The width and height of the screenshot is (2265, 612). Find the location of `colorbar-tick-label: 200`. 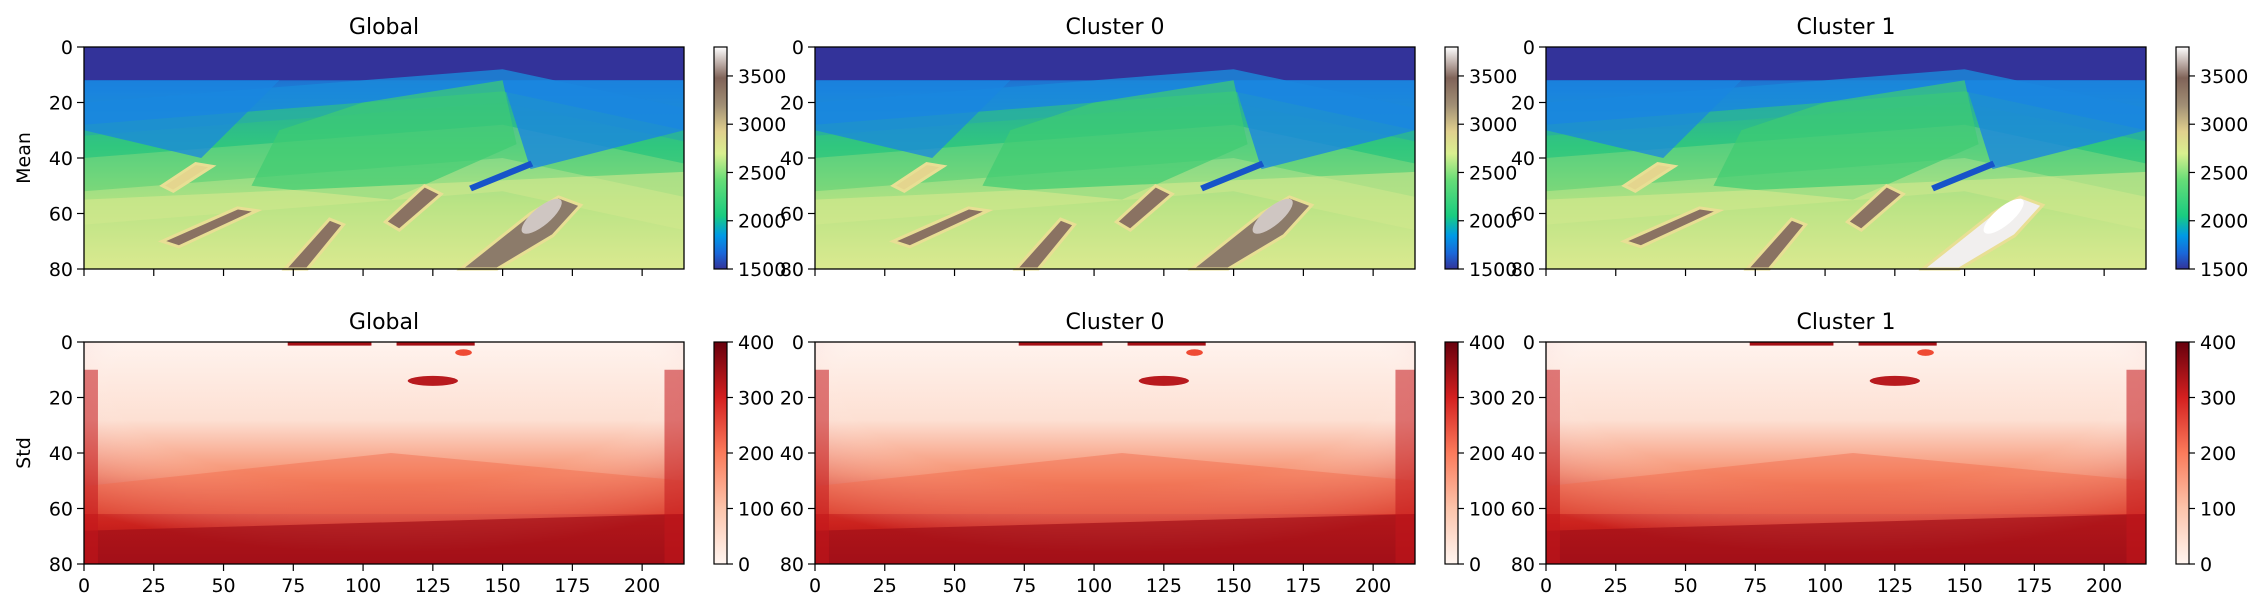

colorbar-tick-label: 200 is located at coordinates (2218, 454).